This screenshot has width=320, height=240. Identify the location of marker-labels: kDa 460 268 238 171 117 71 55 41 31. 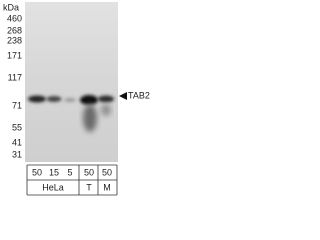
(12, 80).